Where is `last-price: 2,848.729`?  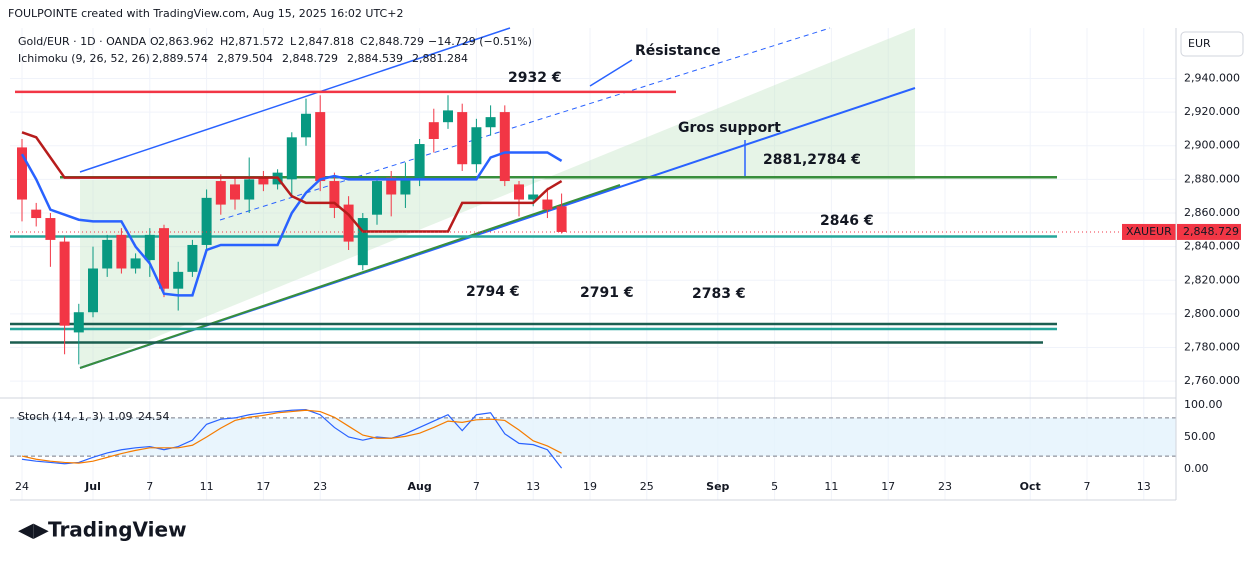
last-price: 2,848.729 is located at coordinates (1211, 231).